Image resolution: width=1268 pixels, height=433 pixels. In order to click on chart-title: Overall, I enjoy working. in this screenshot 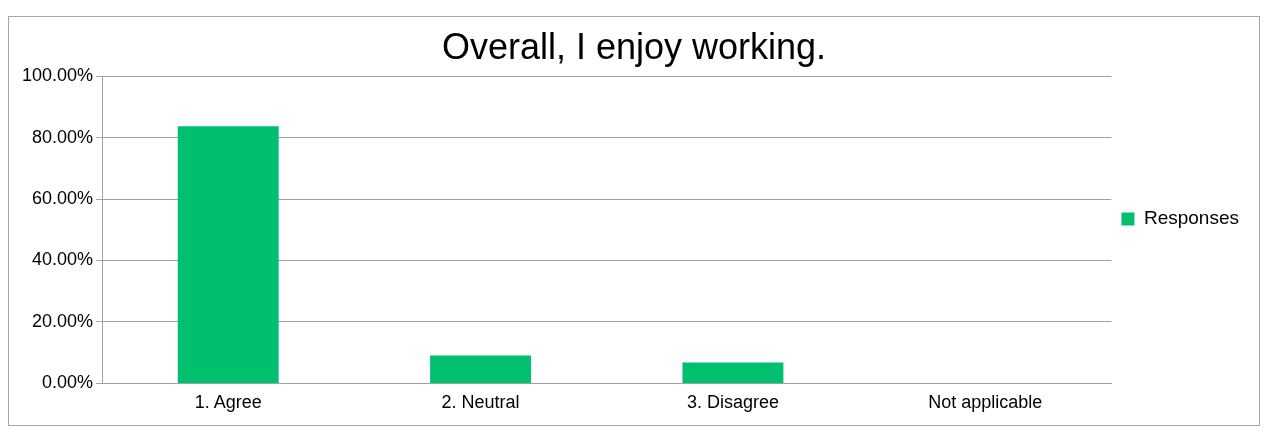, I will do `click(634, 46)`.